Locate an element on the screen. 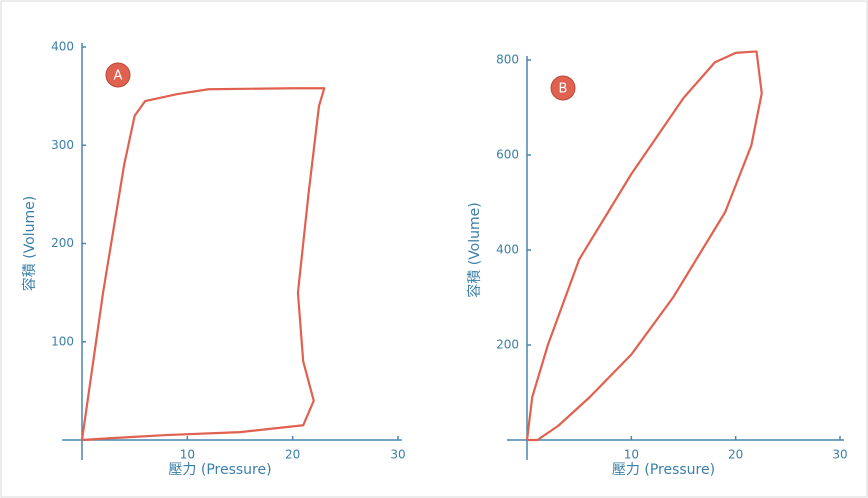 The width and height of the screenshot is (868, 498). annotation: B is located at coordinates (563, 89).